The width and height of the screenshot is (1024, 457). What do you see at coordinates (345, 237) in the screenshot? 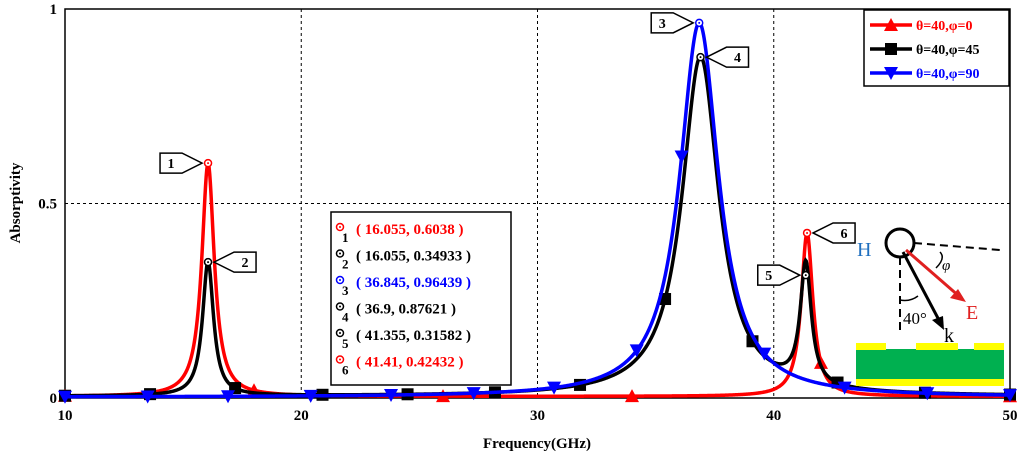
I see `data-tip-index: 1` at bounding box center [345, 237].